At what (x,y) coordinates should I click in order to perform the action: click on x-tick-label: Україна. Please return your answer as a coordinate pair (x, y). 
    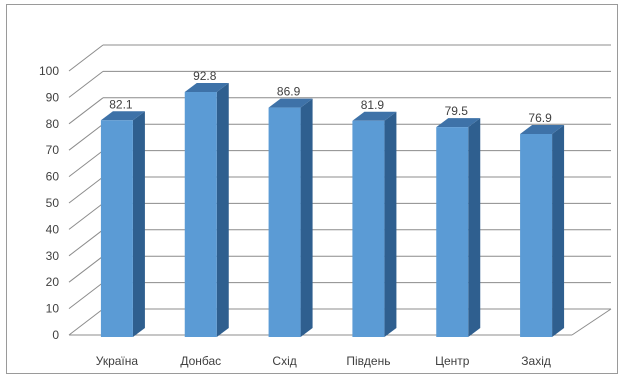
    Looking at the image, I should click on (117, 361).